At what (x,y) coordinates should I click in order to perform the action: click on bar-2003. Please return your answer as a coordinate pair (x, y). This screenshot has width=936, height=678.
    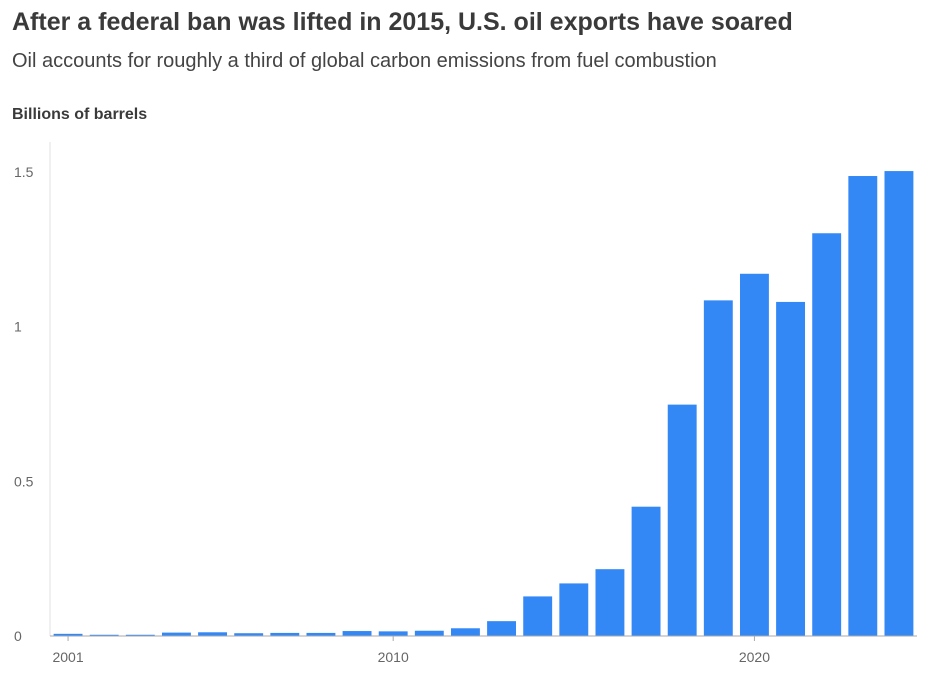
    Looking at the image, I should click on (140, 635).